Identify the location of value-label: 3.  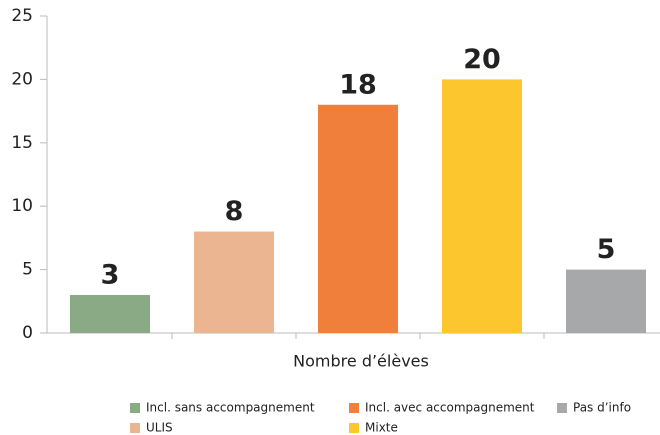
(110, 274).